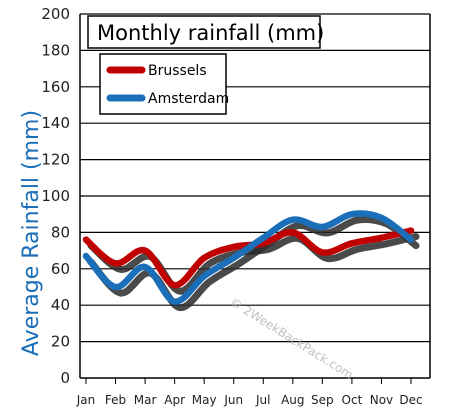 This screenshot has height=418, width=451. I want to click on watermark-text: © 2WeekBackPack.com, so click(291, 338).